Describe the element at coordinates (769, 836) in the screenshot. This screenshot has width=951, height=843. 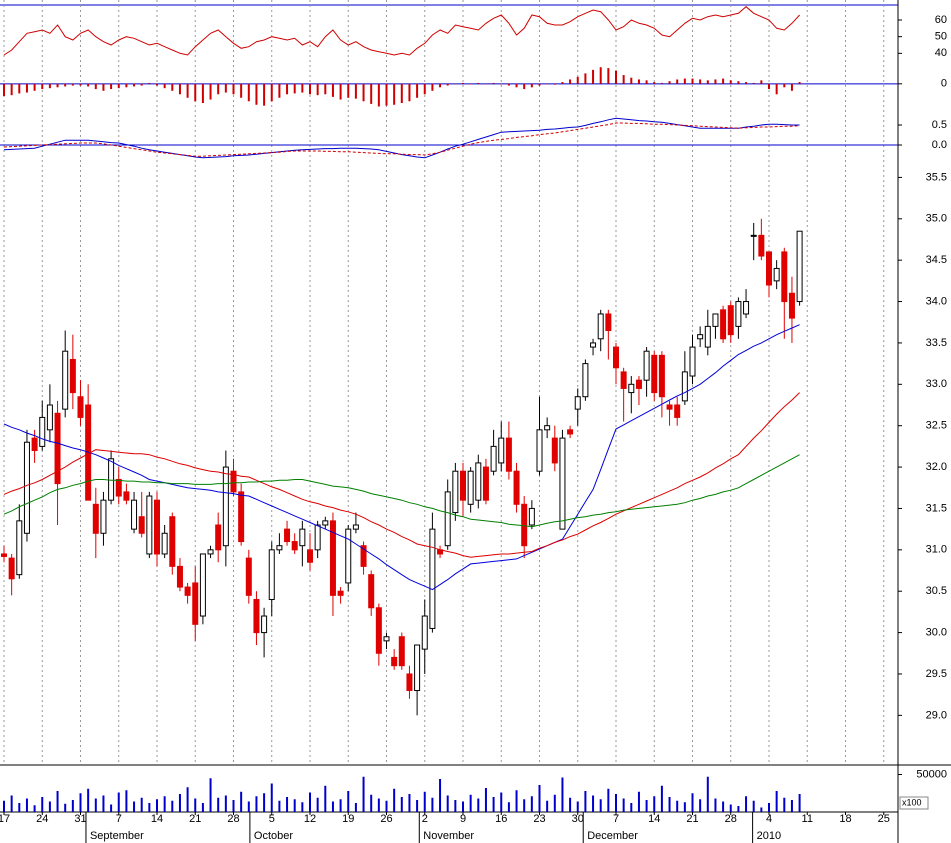
I see `month-label: 2010` at that location.